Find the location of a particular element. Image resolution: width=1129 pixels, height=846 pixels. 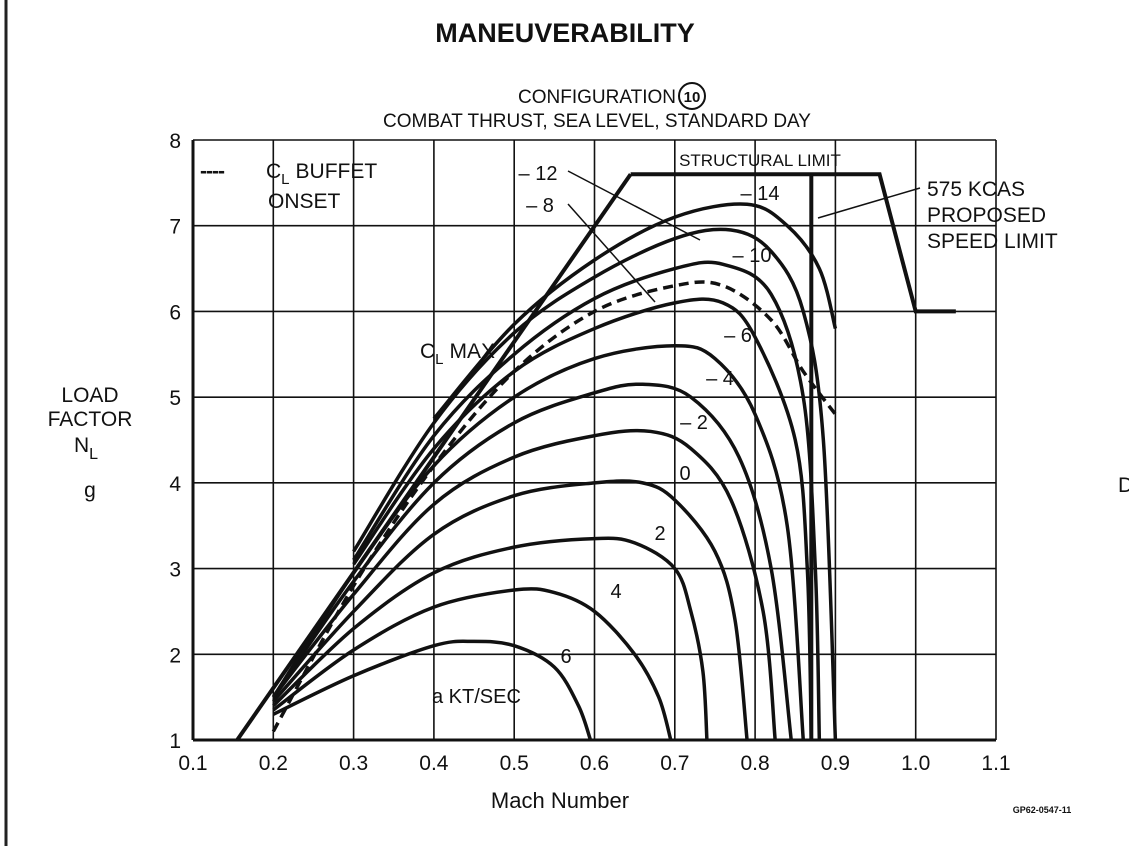

curve-label-a--4: – 4 is located at coordinates (720, 379).